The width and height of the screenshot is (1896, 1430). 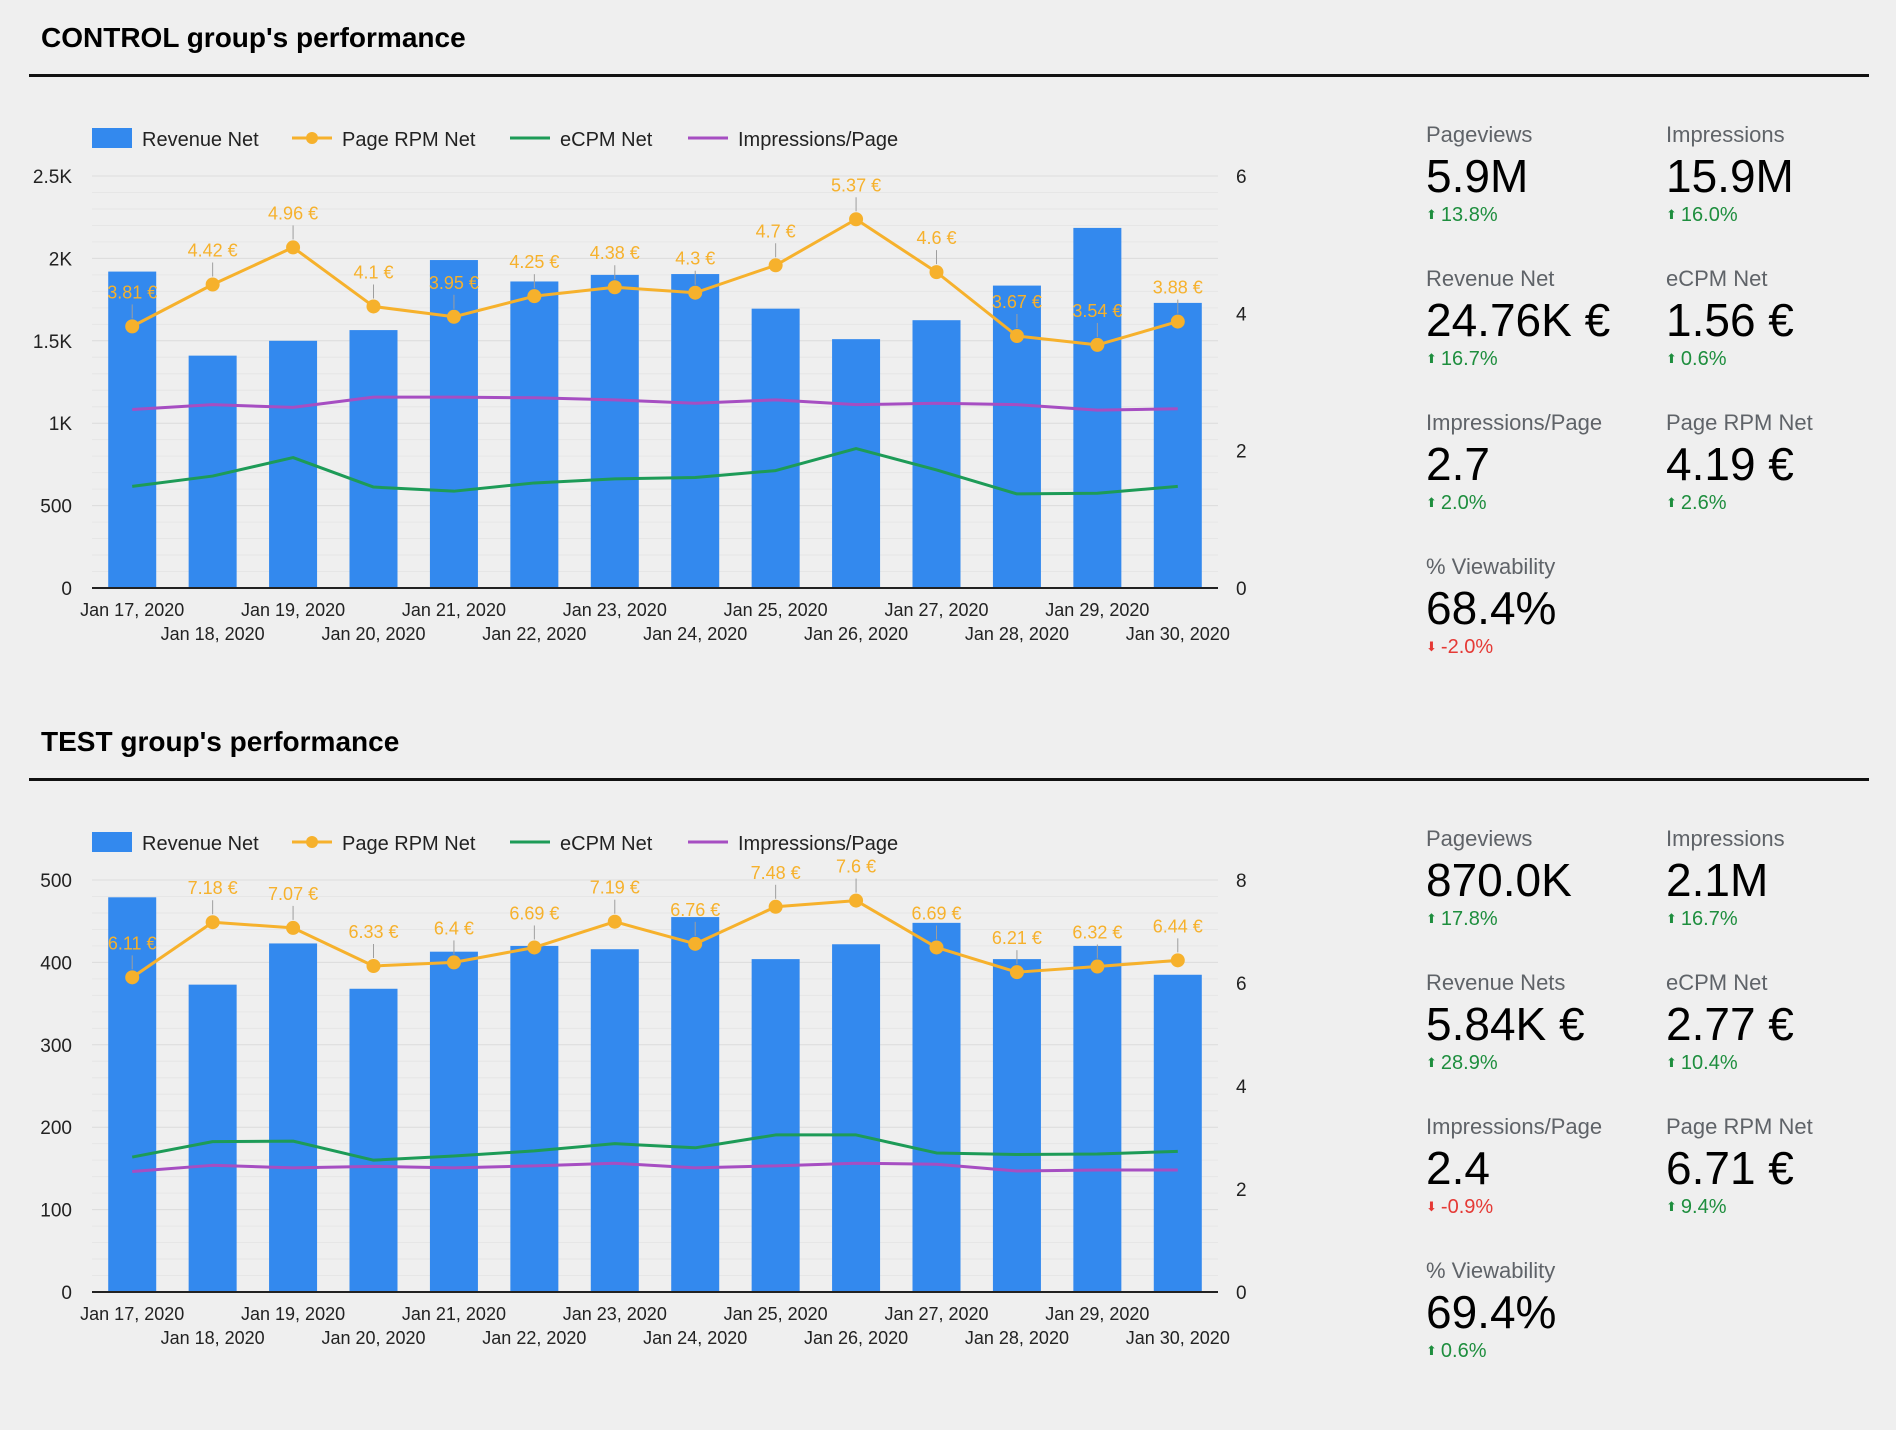 I want to click on legend-label: Impressions/Page, so click(x=818, y=844).